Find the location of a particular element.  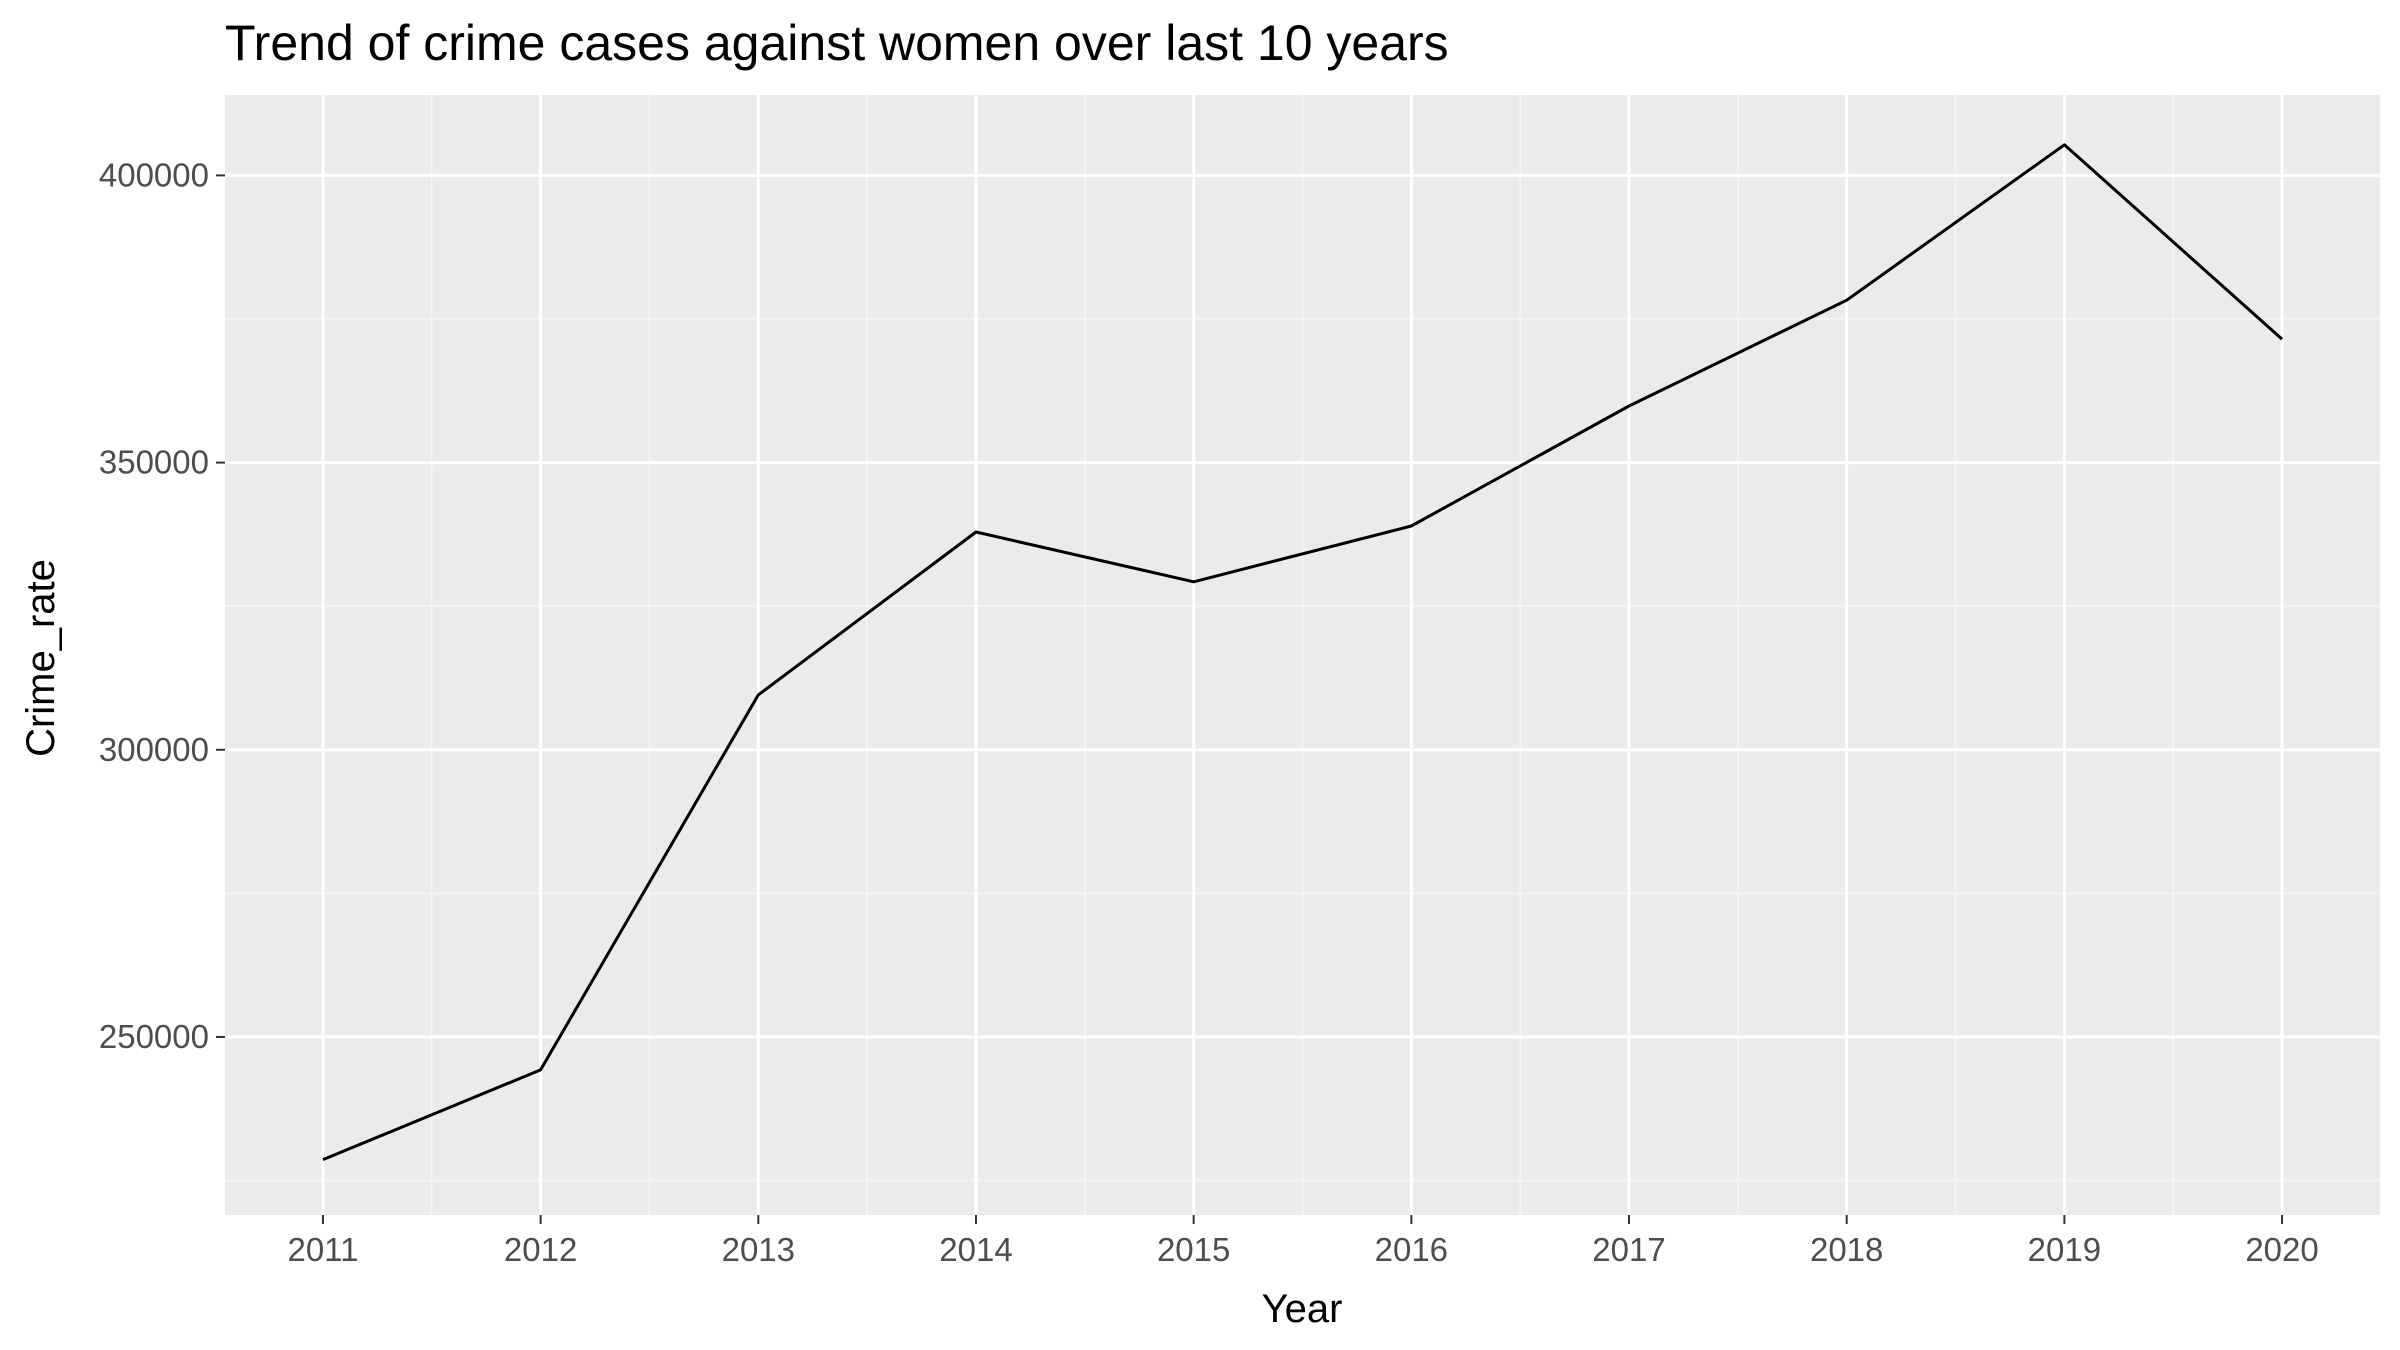

data-point-2012 is located at coordinates (541, 1070).